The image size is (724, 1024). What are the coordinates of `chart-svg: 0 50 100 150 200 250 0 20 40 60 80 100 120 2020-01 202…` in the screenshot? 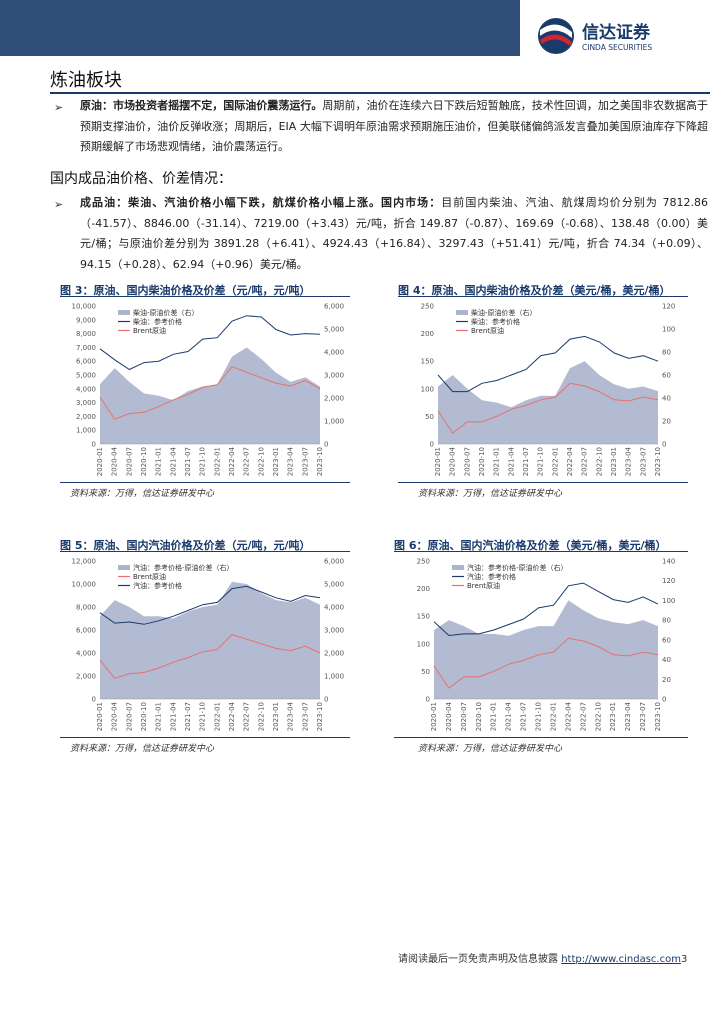 It's located at (548, 390).